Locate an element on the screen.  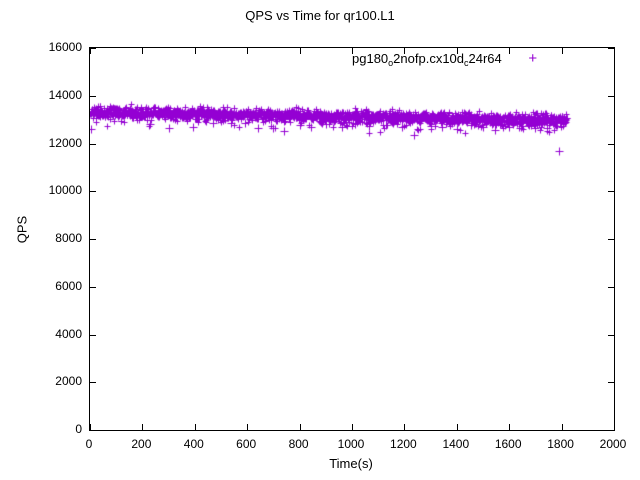
x-tick-label: 1800 is located at coordinates (560, 444).